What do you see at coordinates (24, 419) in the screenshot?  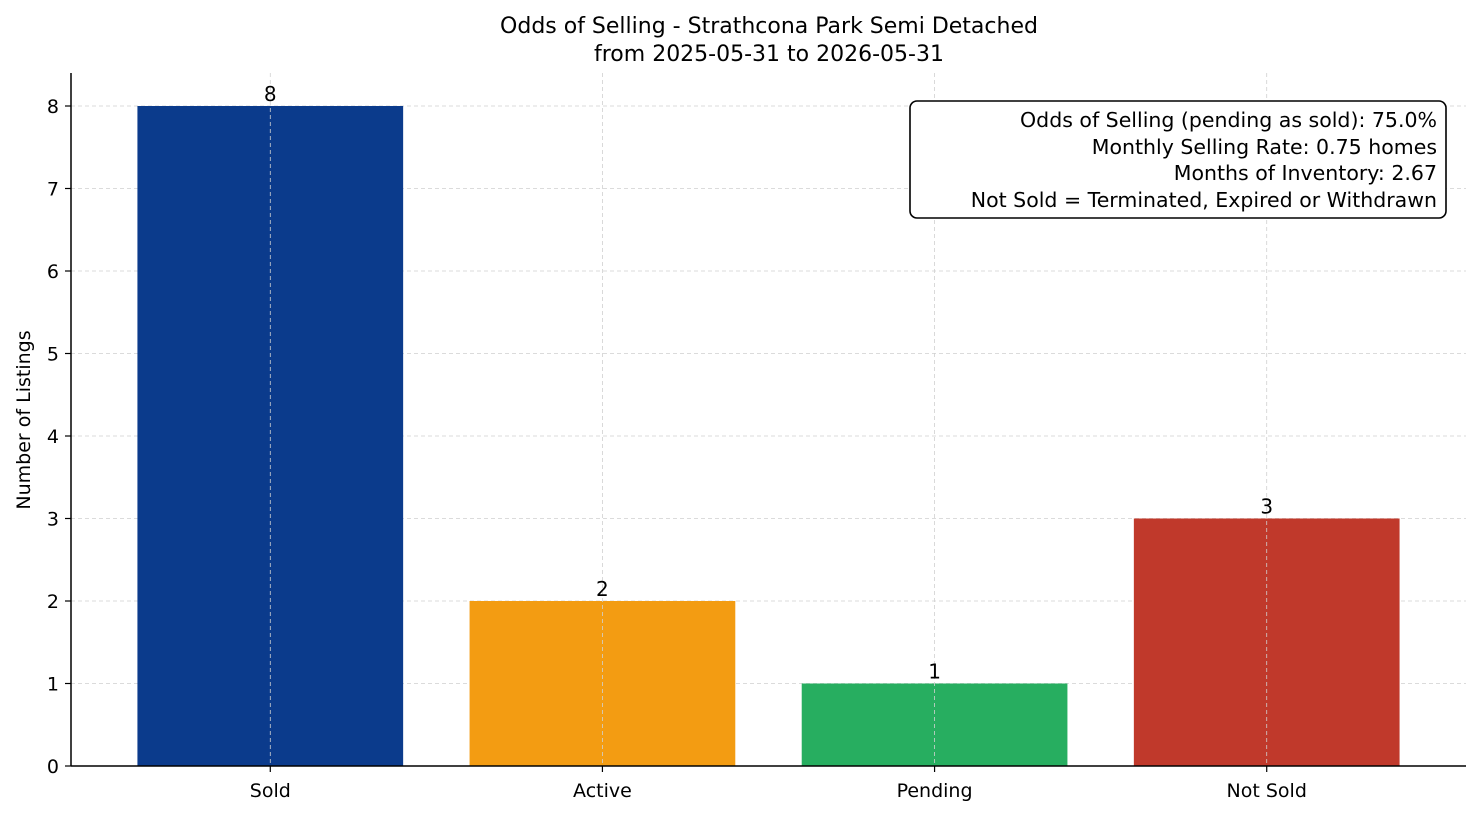 I see `y-axis-label: Number of Listings` at bounding box center [24, 419].